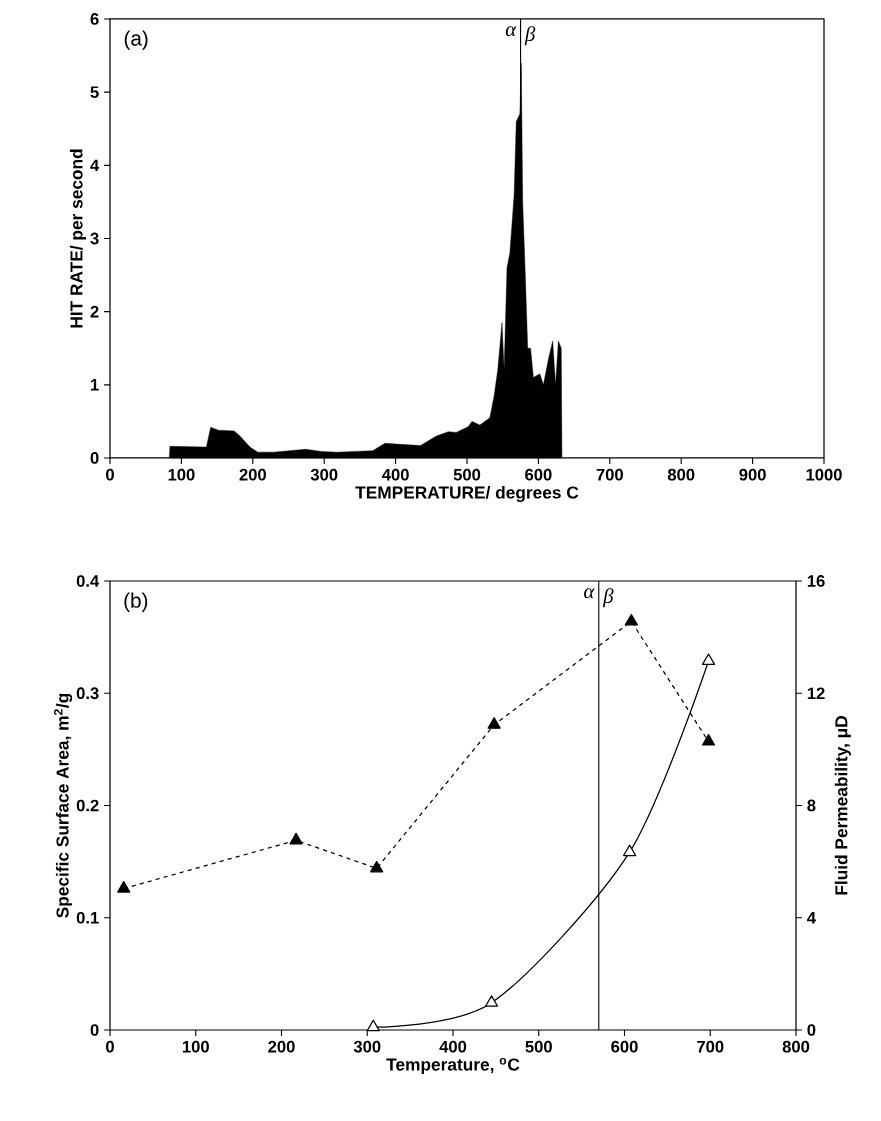 The image size is (881, 1121). What do you see at coordinates (811, 1030) in the screenshot?
I see `y2-tick-label: 0` at bounding box center [811, 1030].